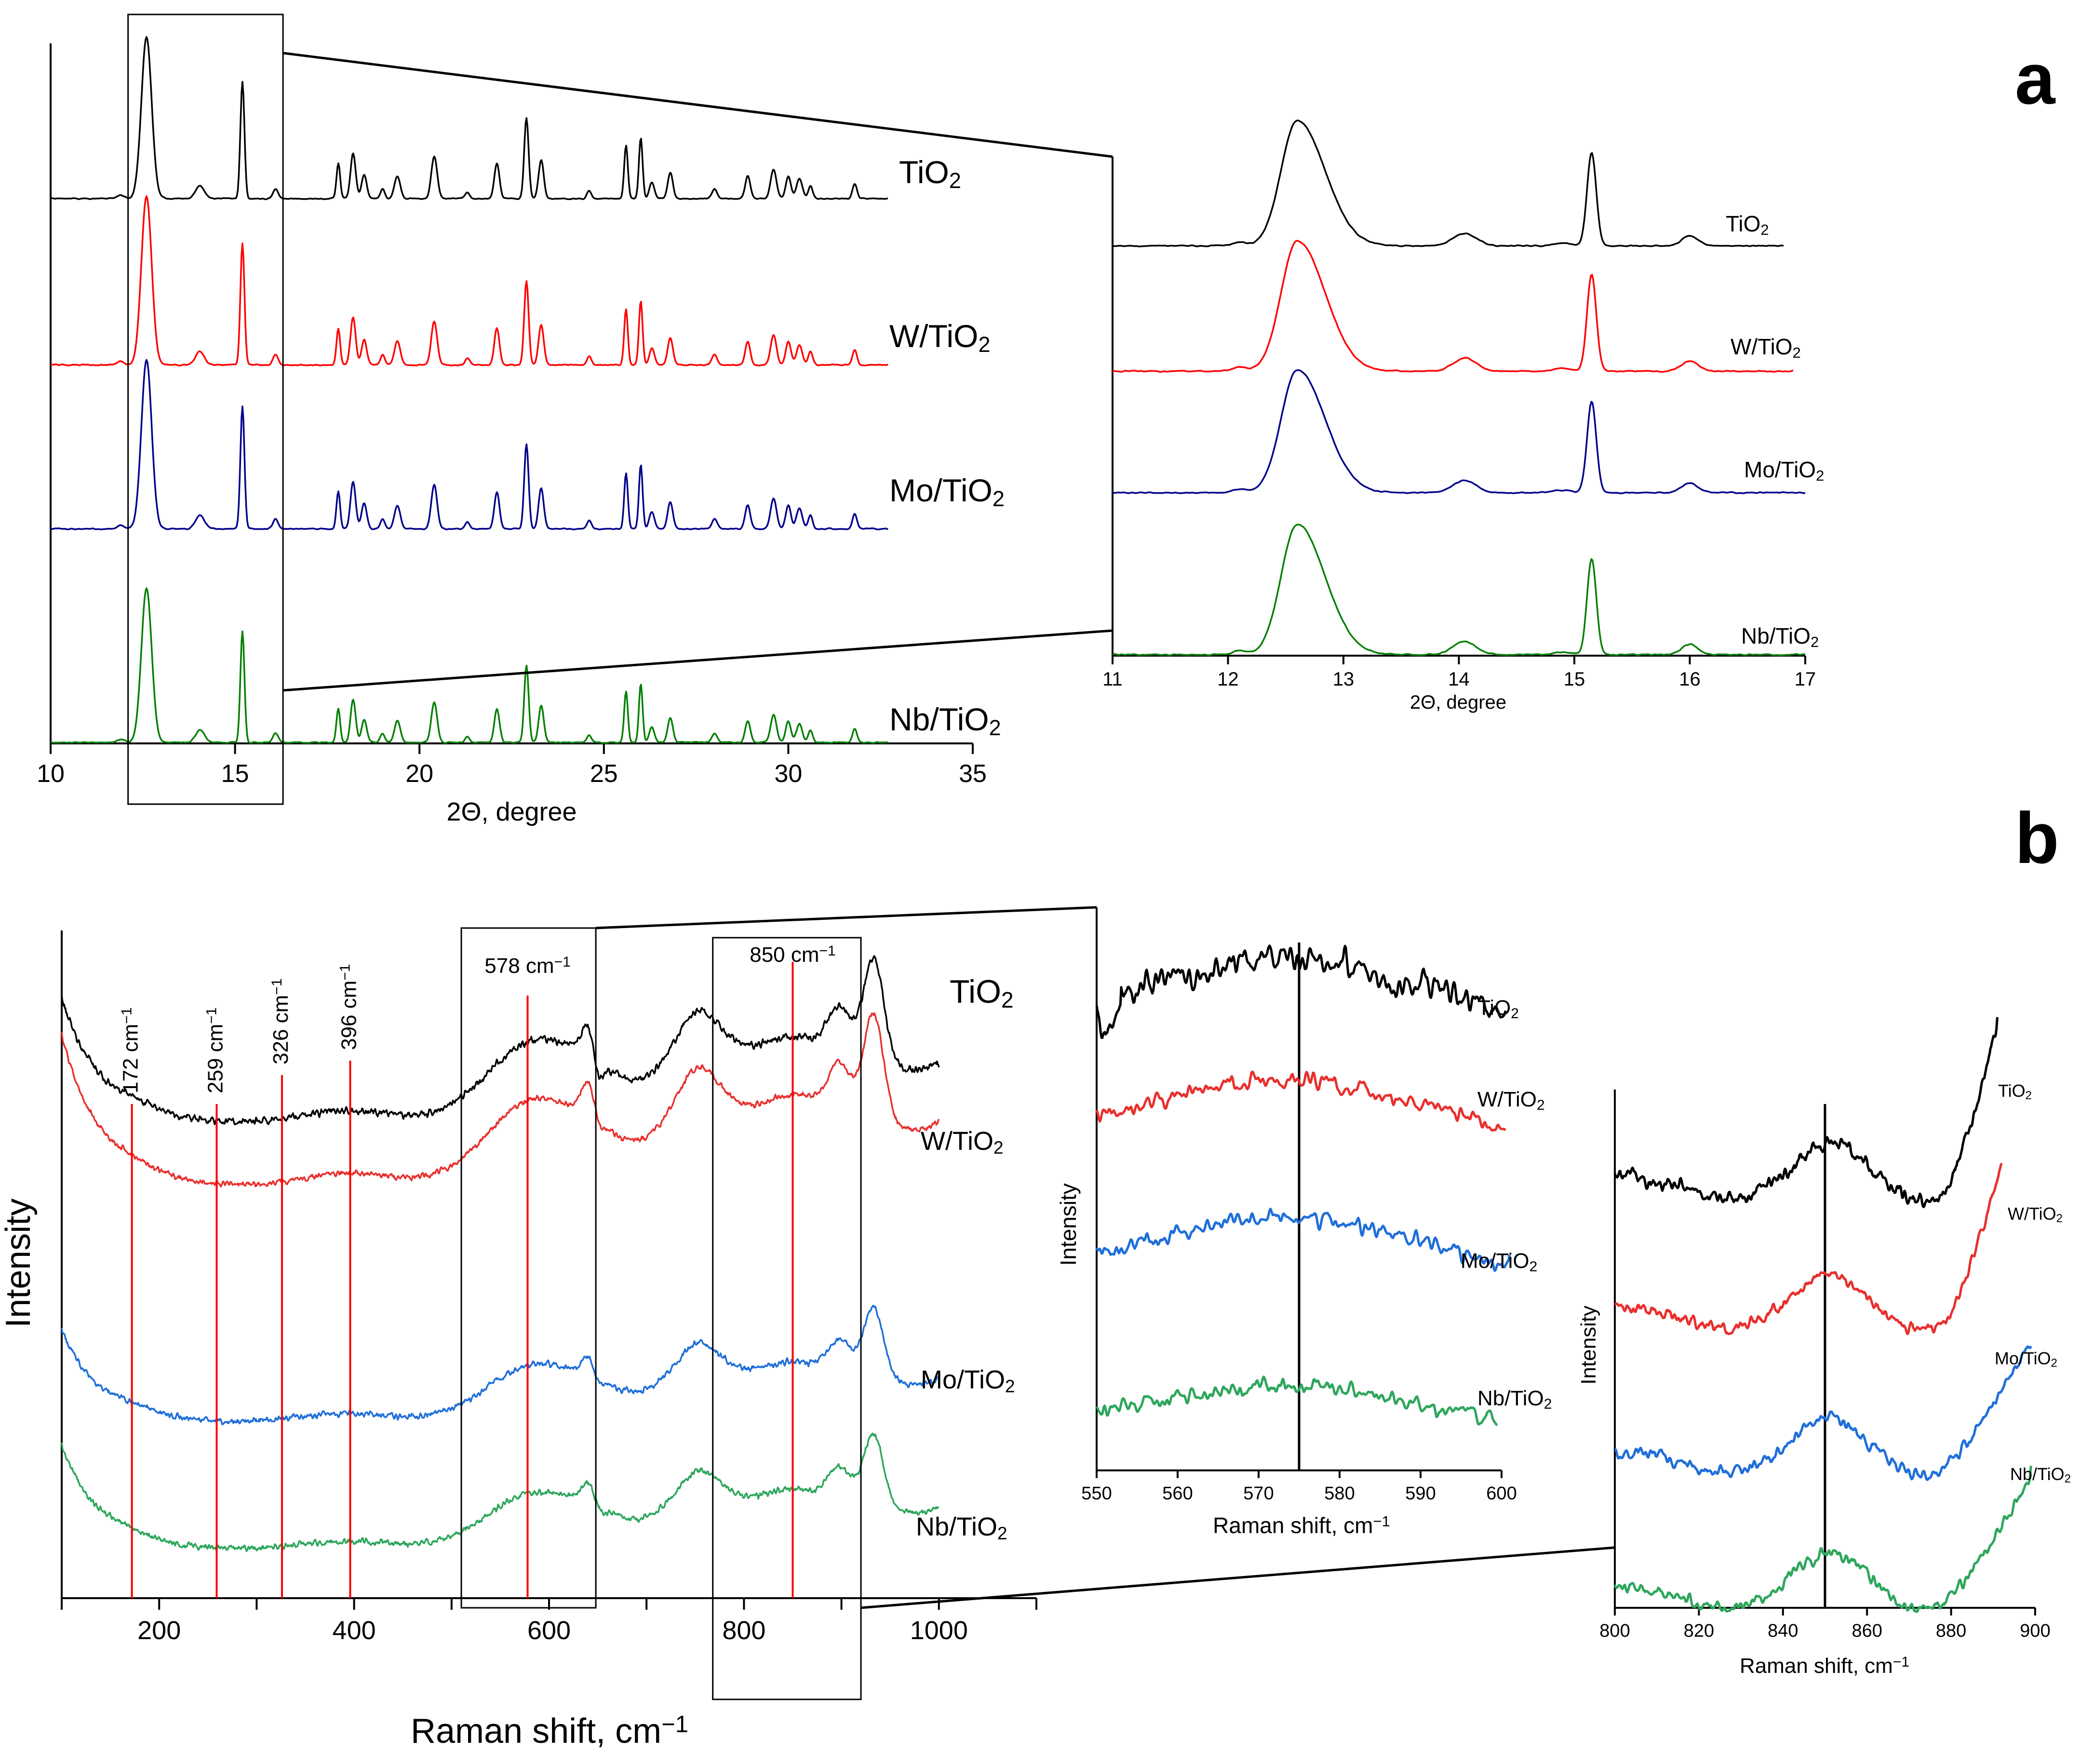 Image resolution: width=2093 pixels, height=1764 pixels. I want to click on xrd-zoom-connector-bottom, so click(698, 660).